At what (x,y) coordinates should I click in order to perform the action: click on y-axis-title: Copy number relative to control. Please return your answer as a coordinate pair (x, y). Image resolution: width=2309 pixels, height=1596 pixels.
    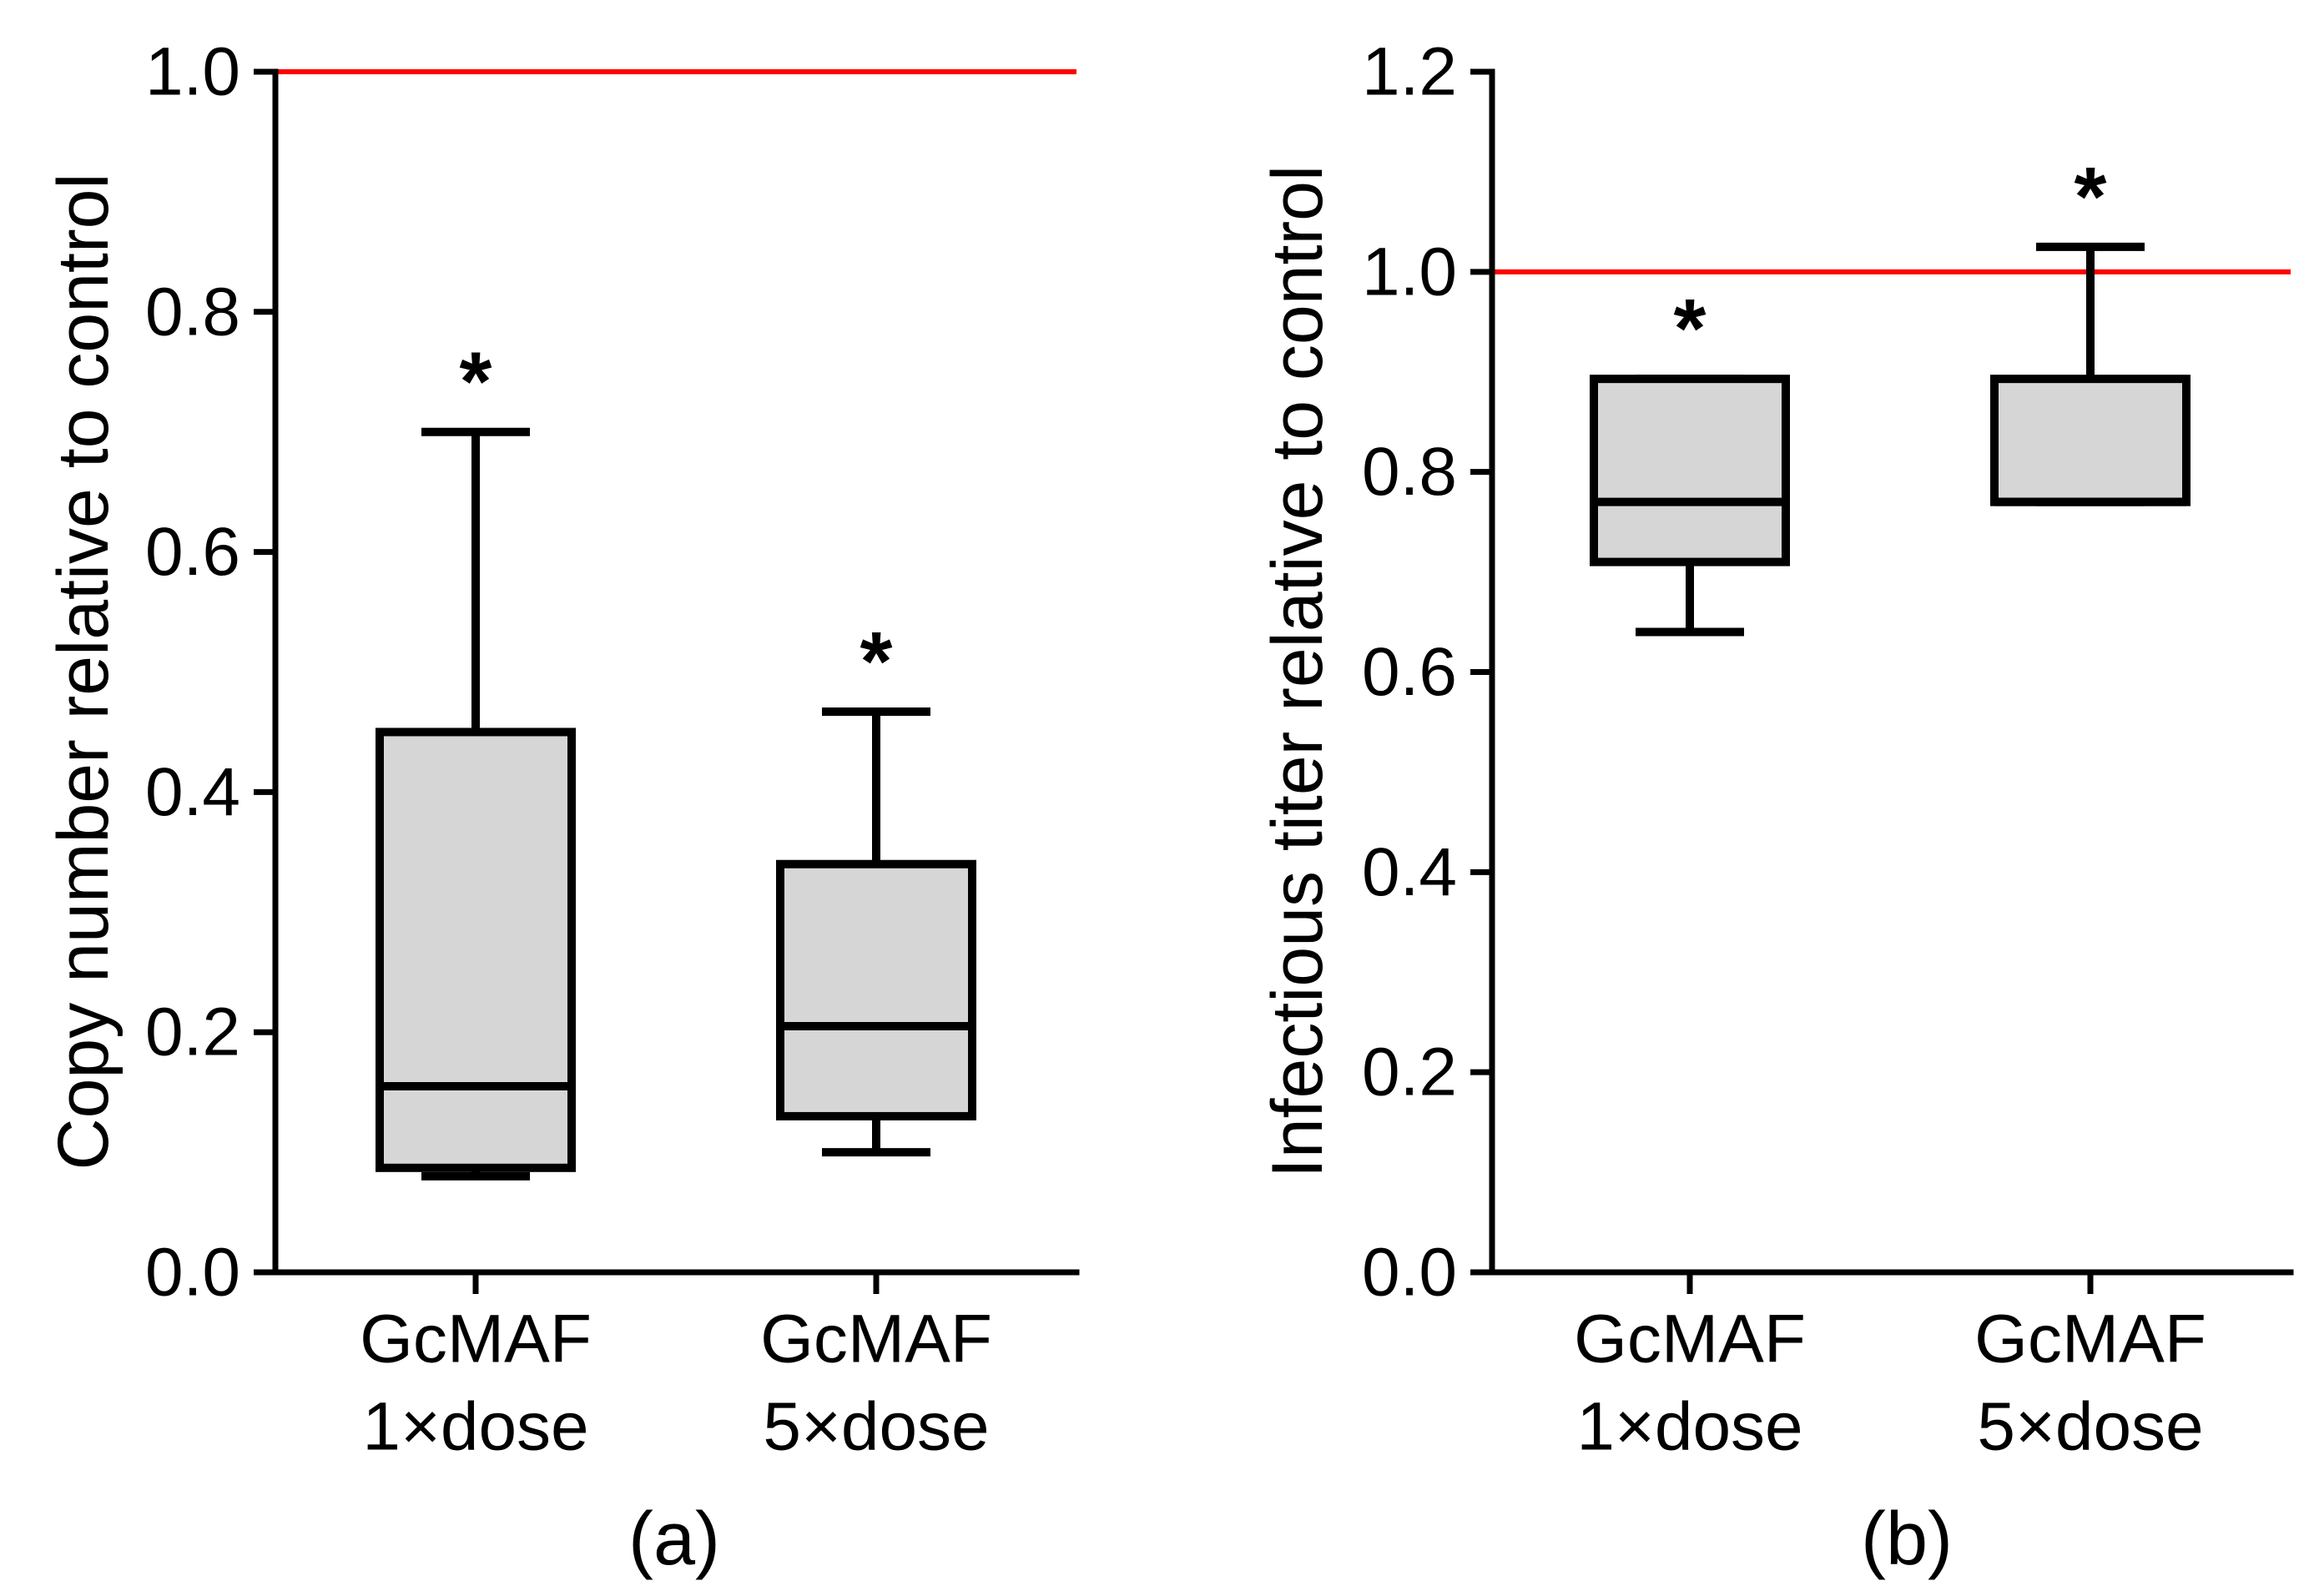
    Looking at the image, I should click on (83, 671).